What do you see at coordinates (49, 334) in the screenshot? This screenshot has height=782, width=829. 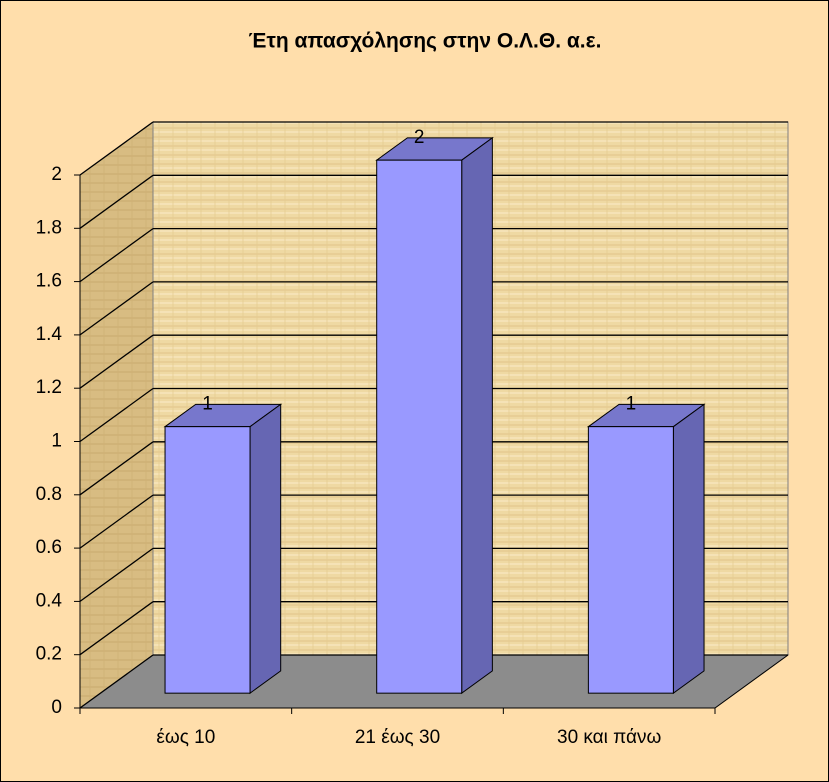 I see `y-tick-label: 1.4` at bounding box center [49, 334].